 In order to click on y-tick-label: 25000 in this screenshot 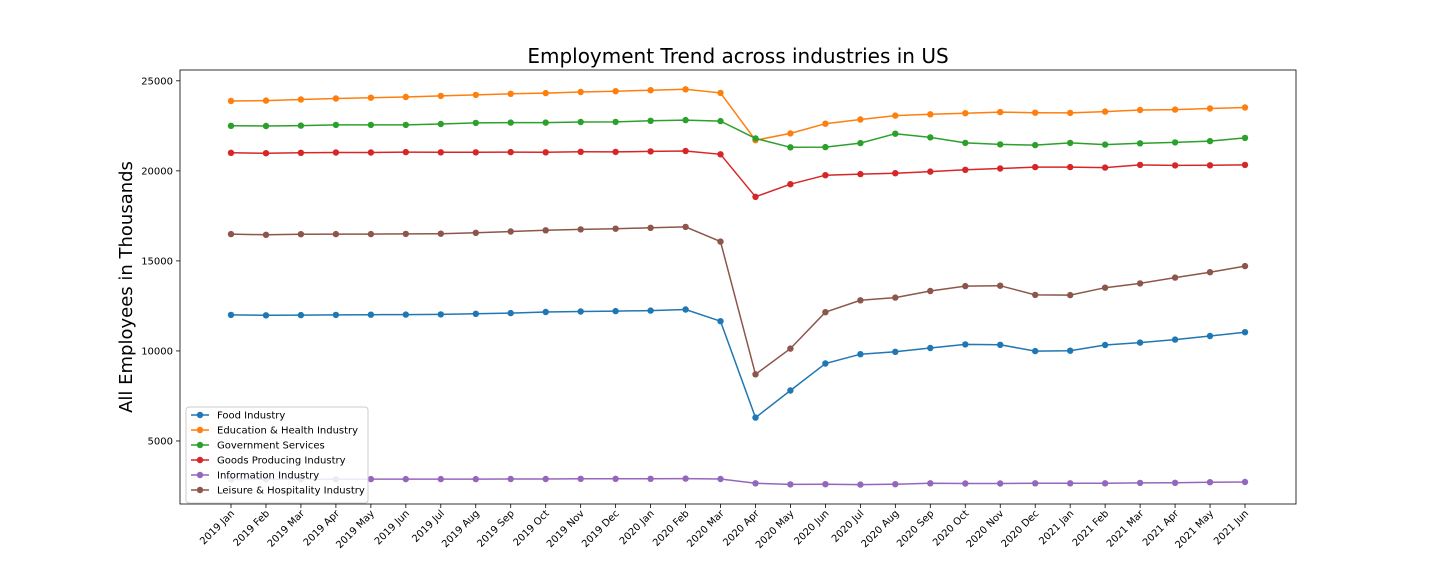, I will do `click(157, 81)`.